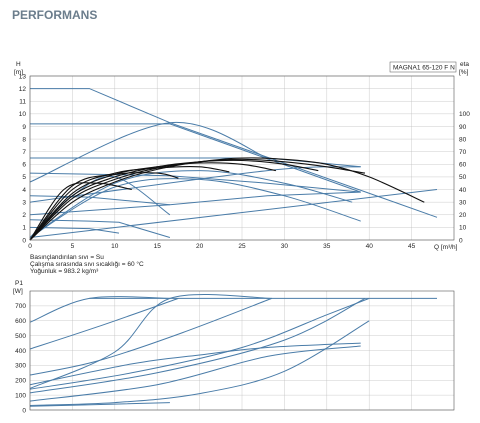 This screenshot has width=480, height=423. I want to click on eta-tick-label: 50, so click(463, 177).